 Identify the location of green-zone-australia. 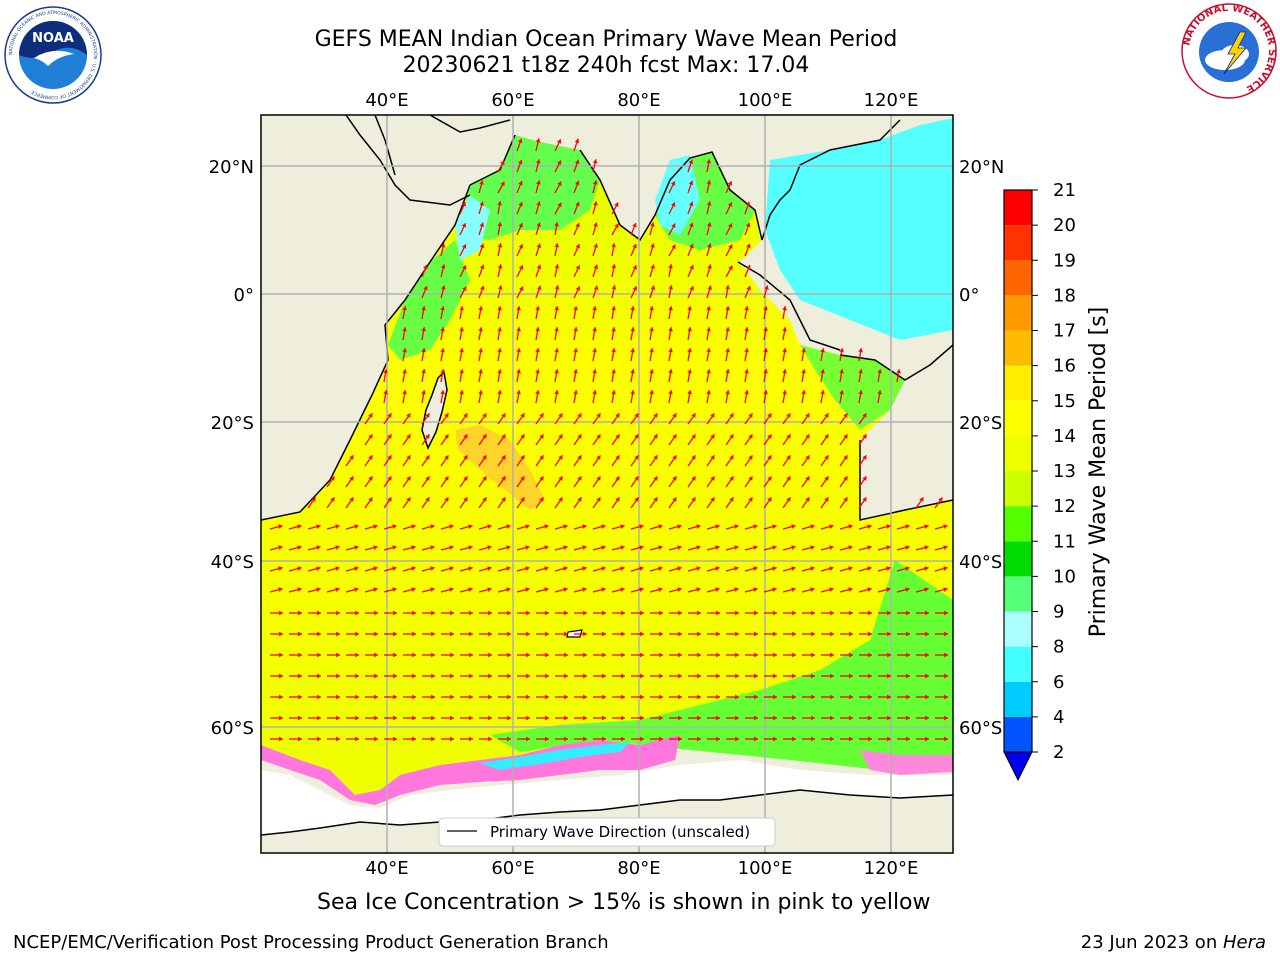
(852, 387).